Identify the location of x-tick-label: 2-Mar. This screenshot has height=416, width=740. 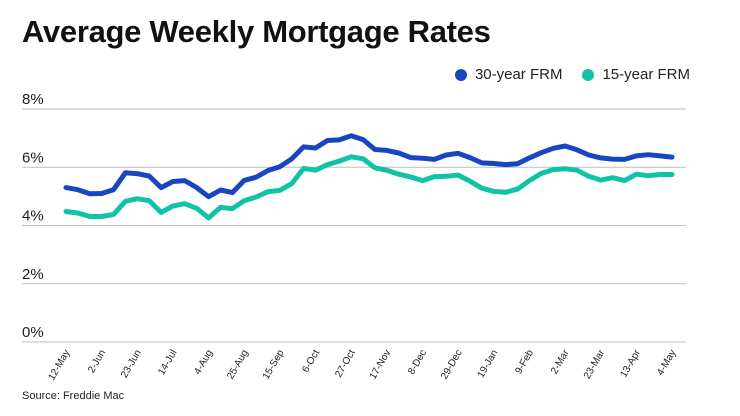
(560, 361).